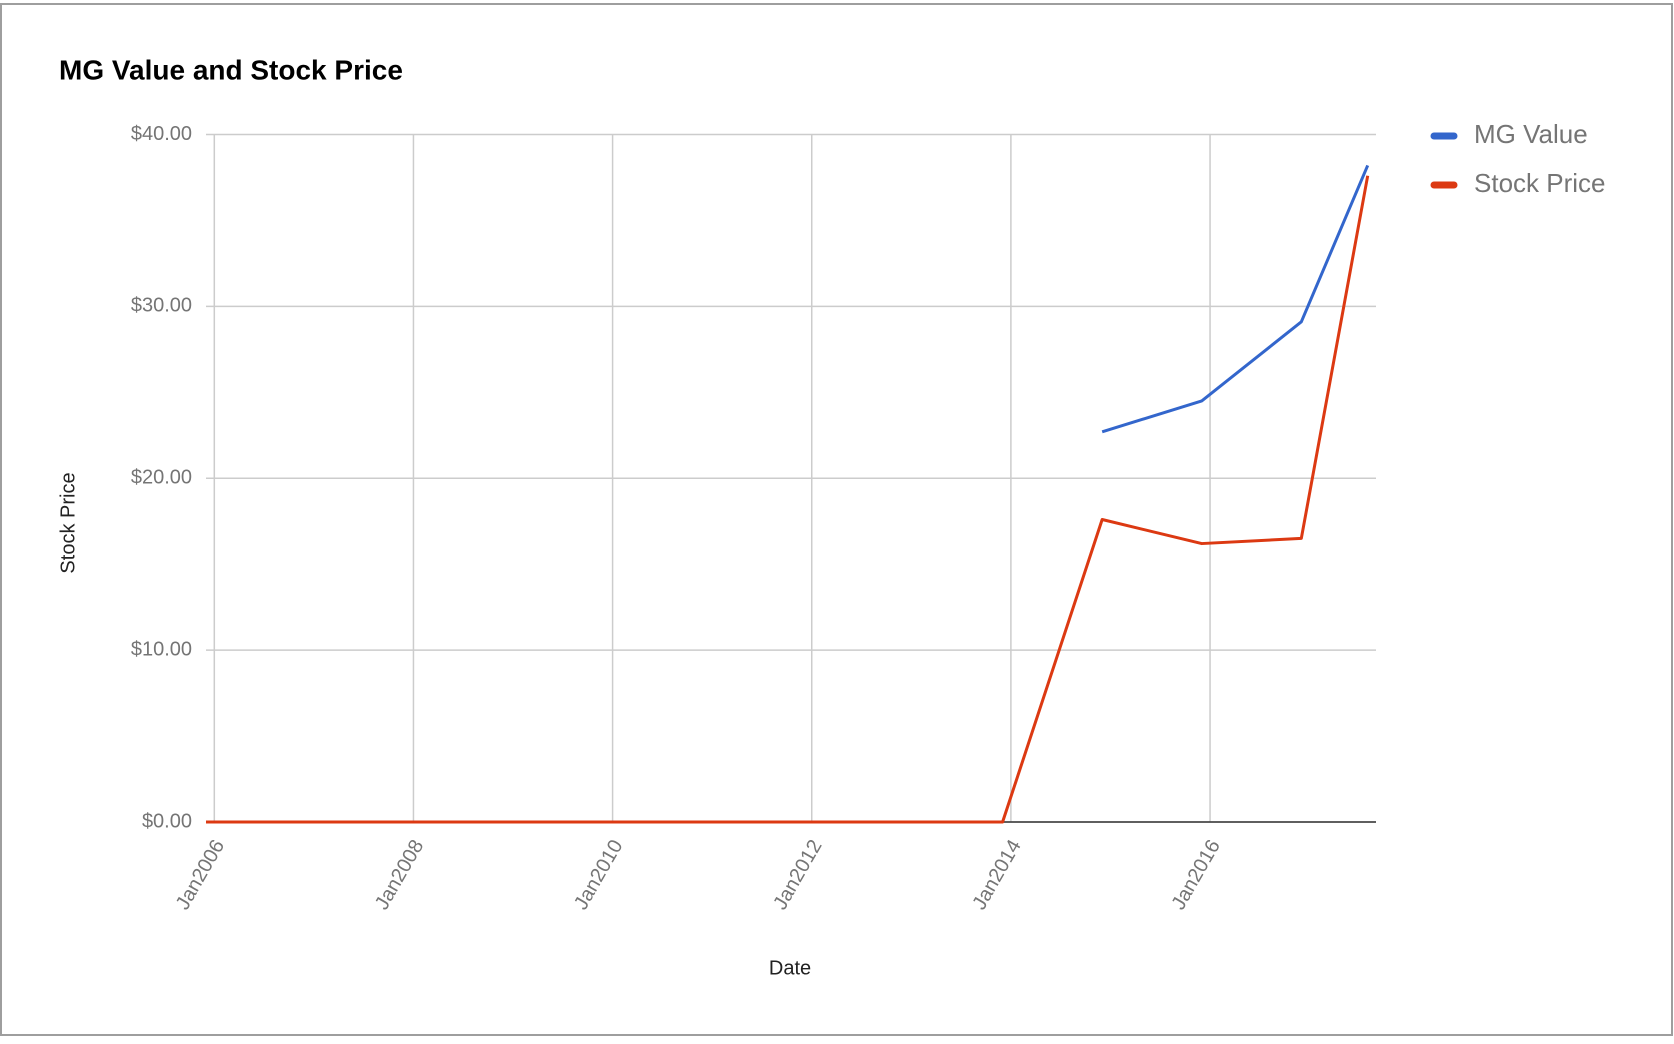 The image size is (1674, 1044). I want to click on legend-label: MG Value, so click(1531, 134).